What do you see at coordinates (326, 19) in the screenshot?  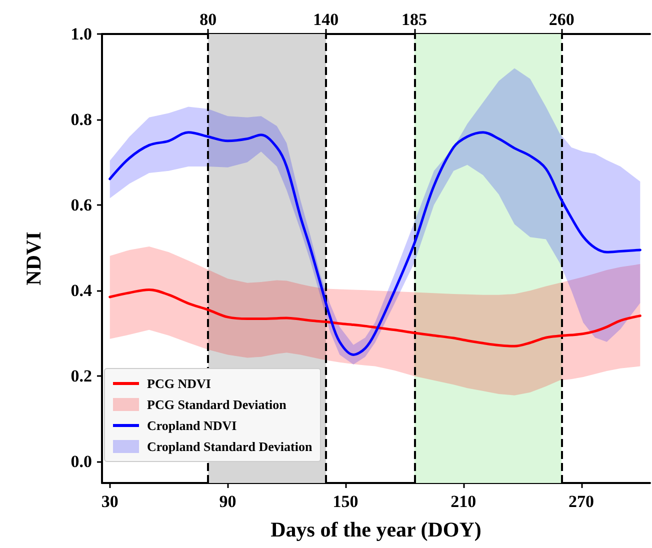 I see `x2-tick-label: 140` at bounding box center [326, 19].